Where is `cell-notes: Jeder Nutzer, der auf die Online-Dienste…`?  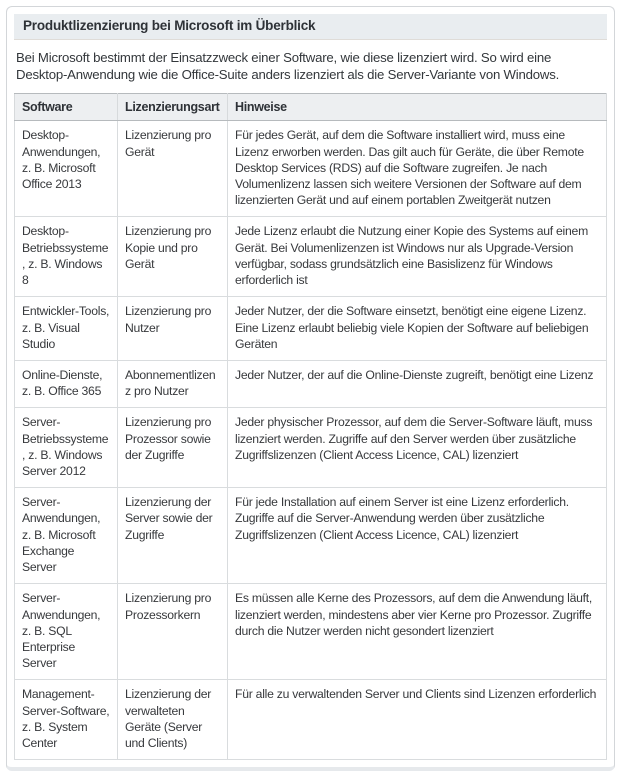 cell-notes: Jeder Nutzer, der auf die Online-Dienste… is located at coordinates (417, 384).